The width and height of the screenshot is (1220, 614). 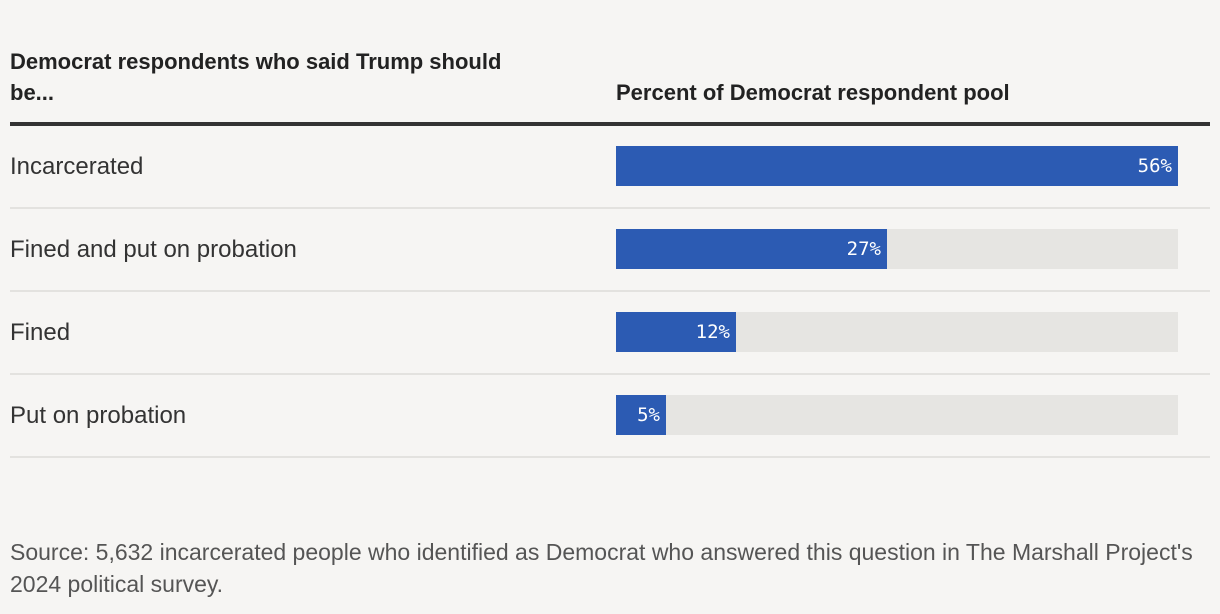 What do you see at coordinates (610, 333) in the screenshot?
I see `bar-row: Fined 12%` at bounding box center [610, 333].